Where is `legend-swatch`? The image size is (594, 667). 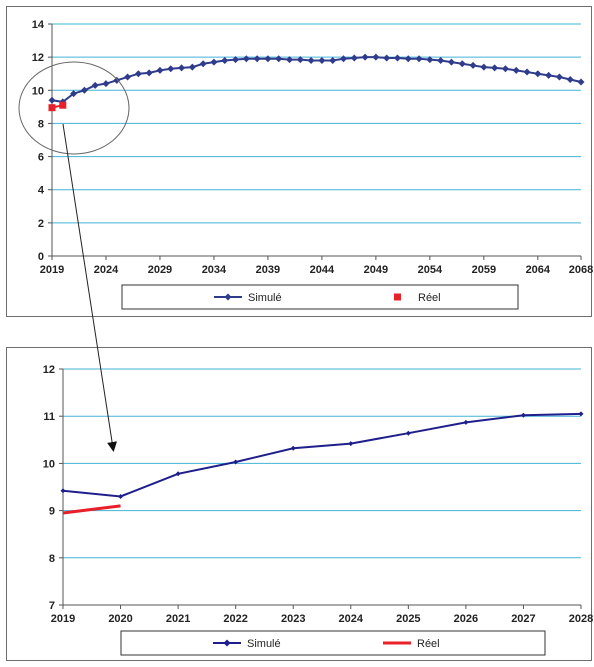 legend-swatch is located at coordinates (397, 297).